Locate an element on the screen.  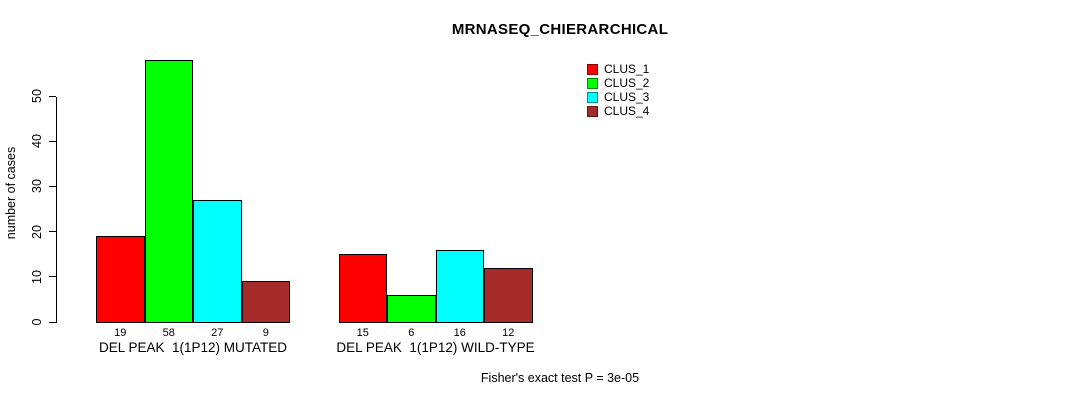
legend-label: CLUS_2 is located at coordinates (627, 83).